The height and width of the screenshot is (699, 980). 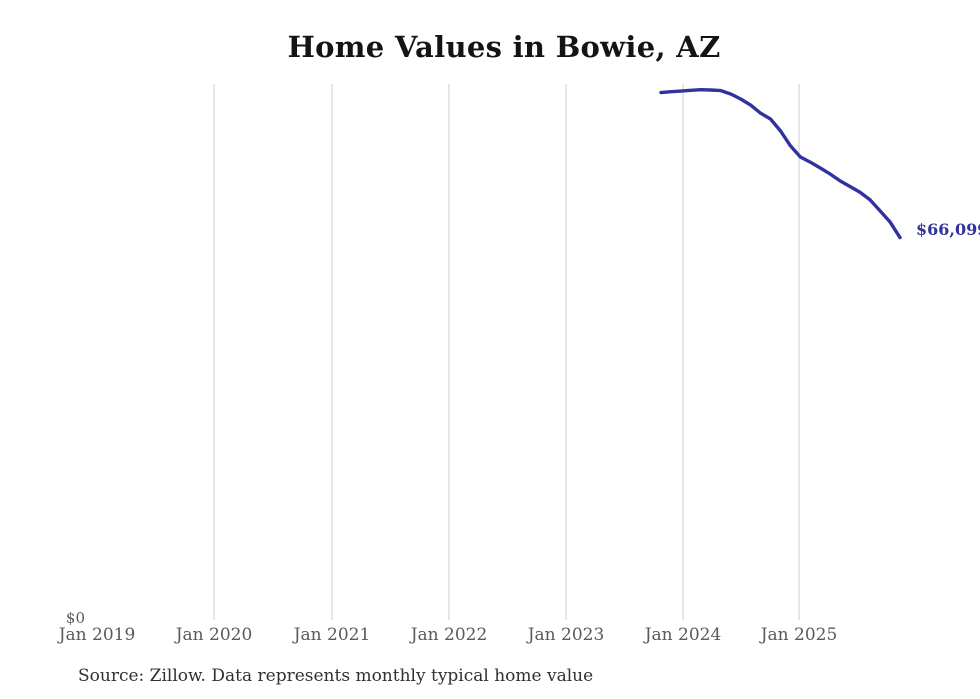 What do you see at coordinates (332, 635) in the screenshot?
I see `x-tick-label: Jan 2021` at bounding box center [332, 635].